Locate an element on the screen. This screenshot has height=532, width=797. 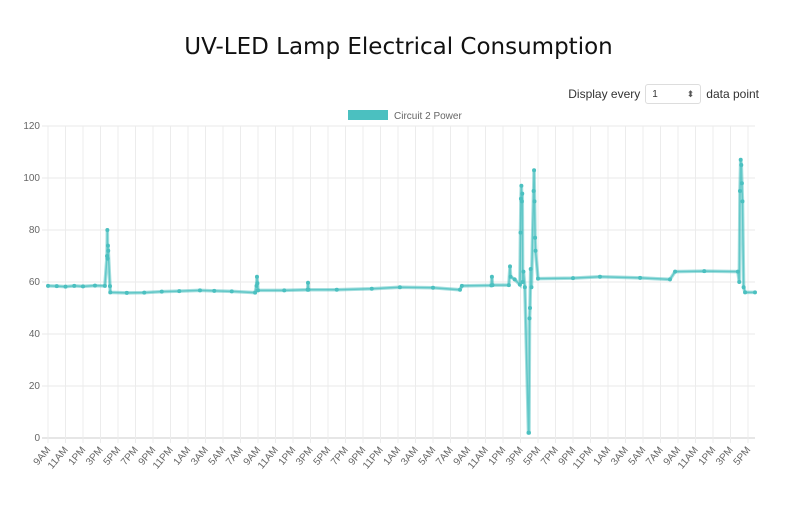
x-tick-label: 7PM is located at coordinates (130, 456).